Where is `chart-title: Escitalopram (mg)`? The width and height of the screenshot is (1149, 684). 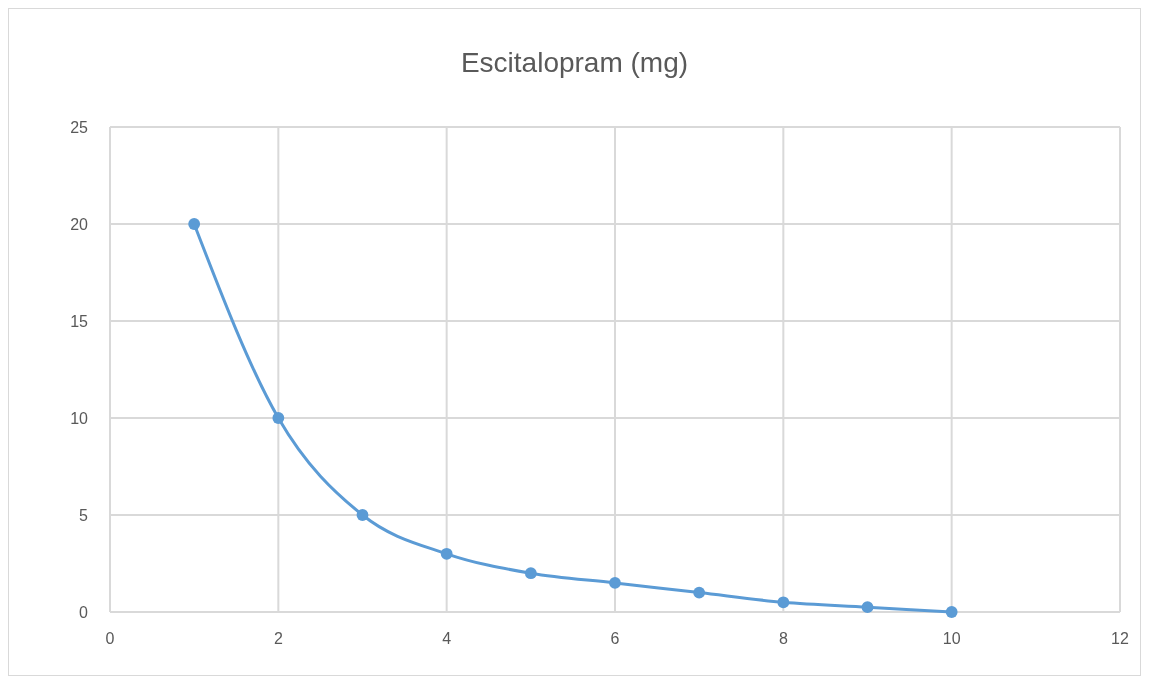
chart-title: Escitalopram (mg) is located at coordinates (574, 62).